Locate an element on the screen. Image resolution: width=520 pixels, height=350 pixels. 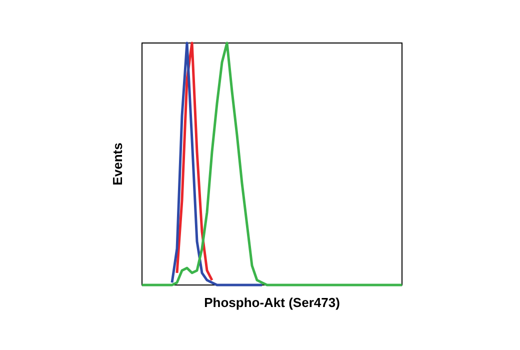
x-axis-title: Phospho-Akt (Ser473) is located at coordinates (272, 302).